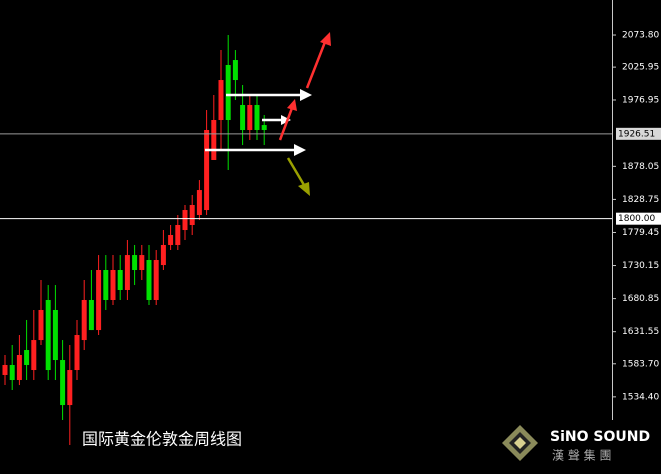  What do you see at coordinates (640, 397) in the screenshot?
I see `y-tick-label: 1534.40` at bounding box center [640, 397].